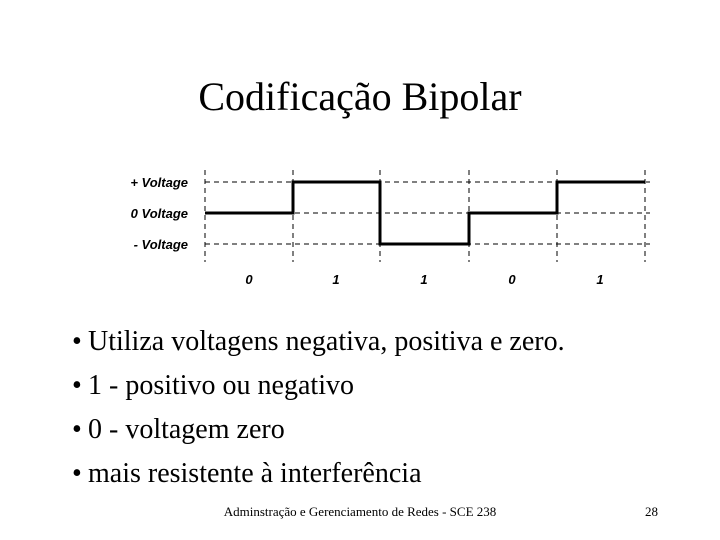 This screenshot has height=540, width=720. Describe the element at coordinates (186, 429) in the screenshot. I see `bullet-text: 0 - voltagem zero` at that location.